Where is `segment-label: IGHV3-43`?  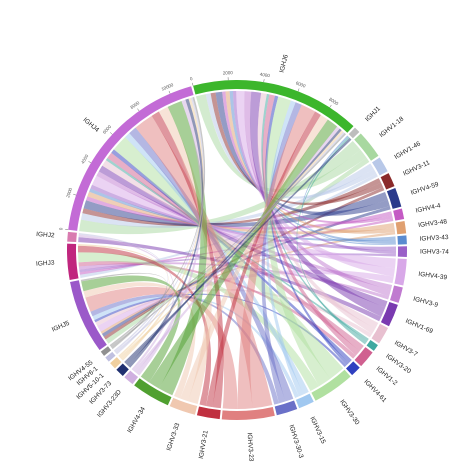 segment-label: IGHV3-43 is located at coordinates (434, 238).